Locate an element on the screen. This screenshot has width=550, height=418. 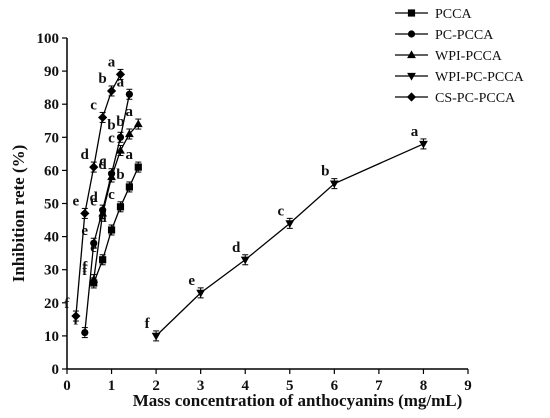
legend-item: CS-PC-PCCA is located at coordinates (455, 98).